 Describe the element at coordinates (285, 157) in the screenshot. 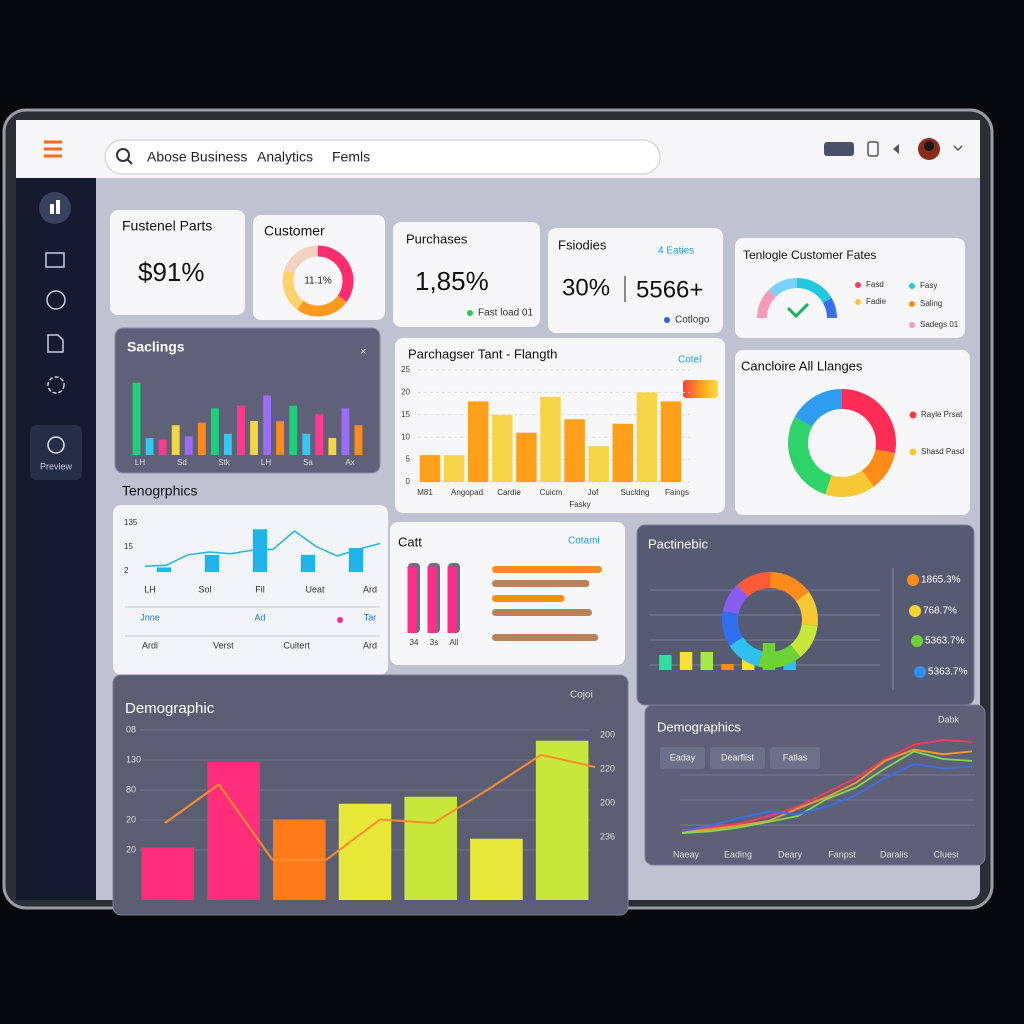

I see `label: Analytics` at that location.